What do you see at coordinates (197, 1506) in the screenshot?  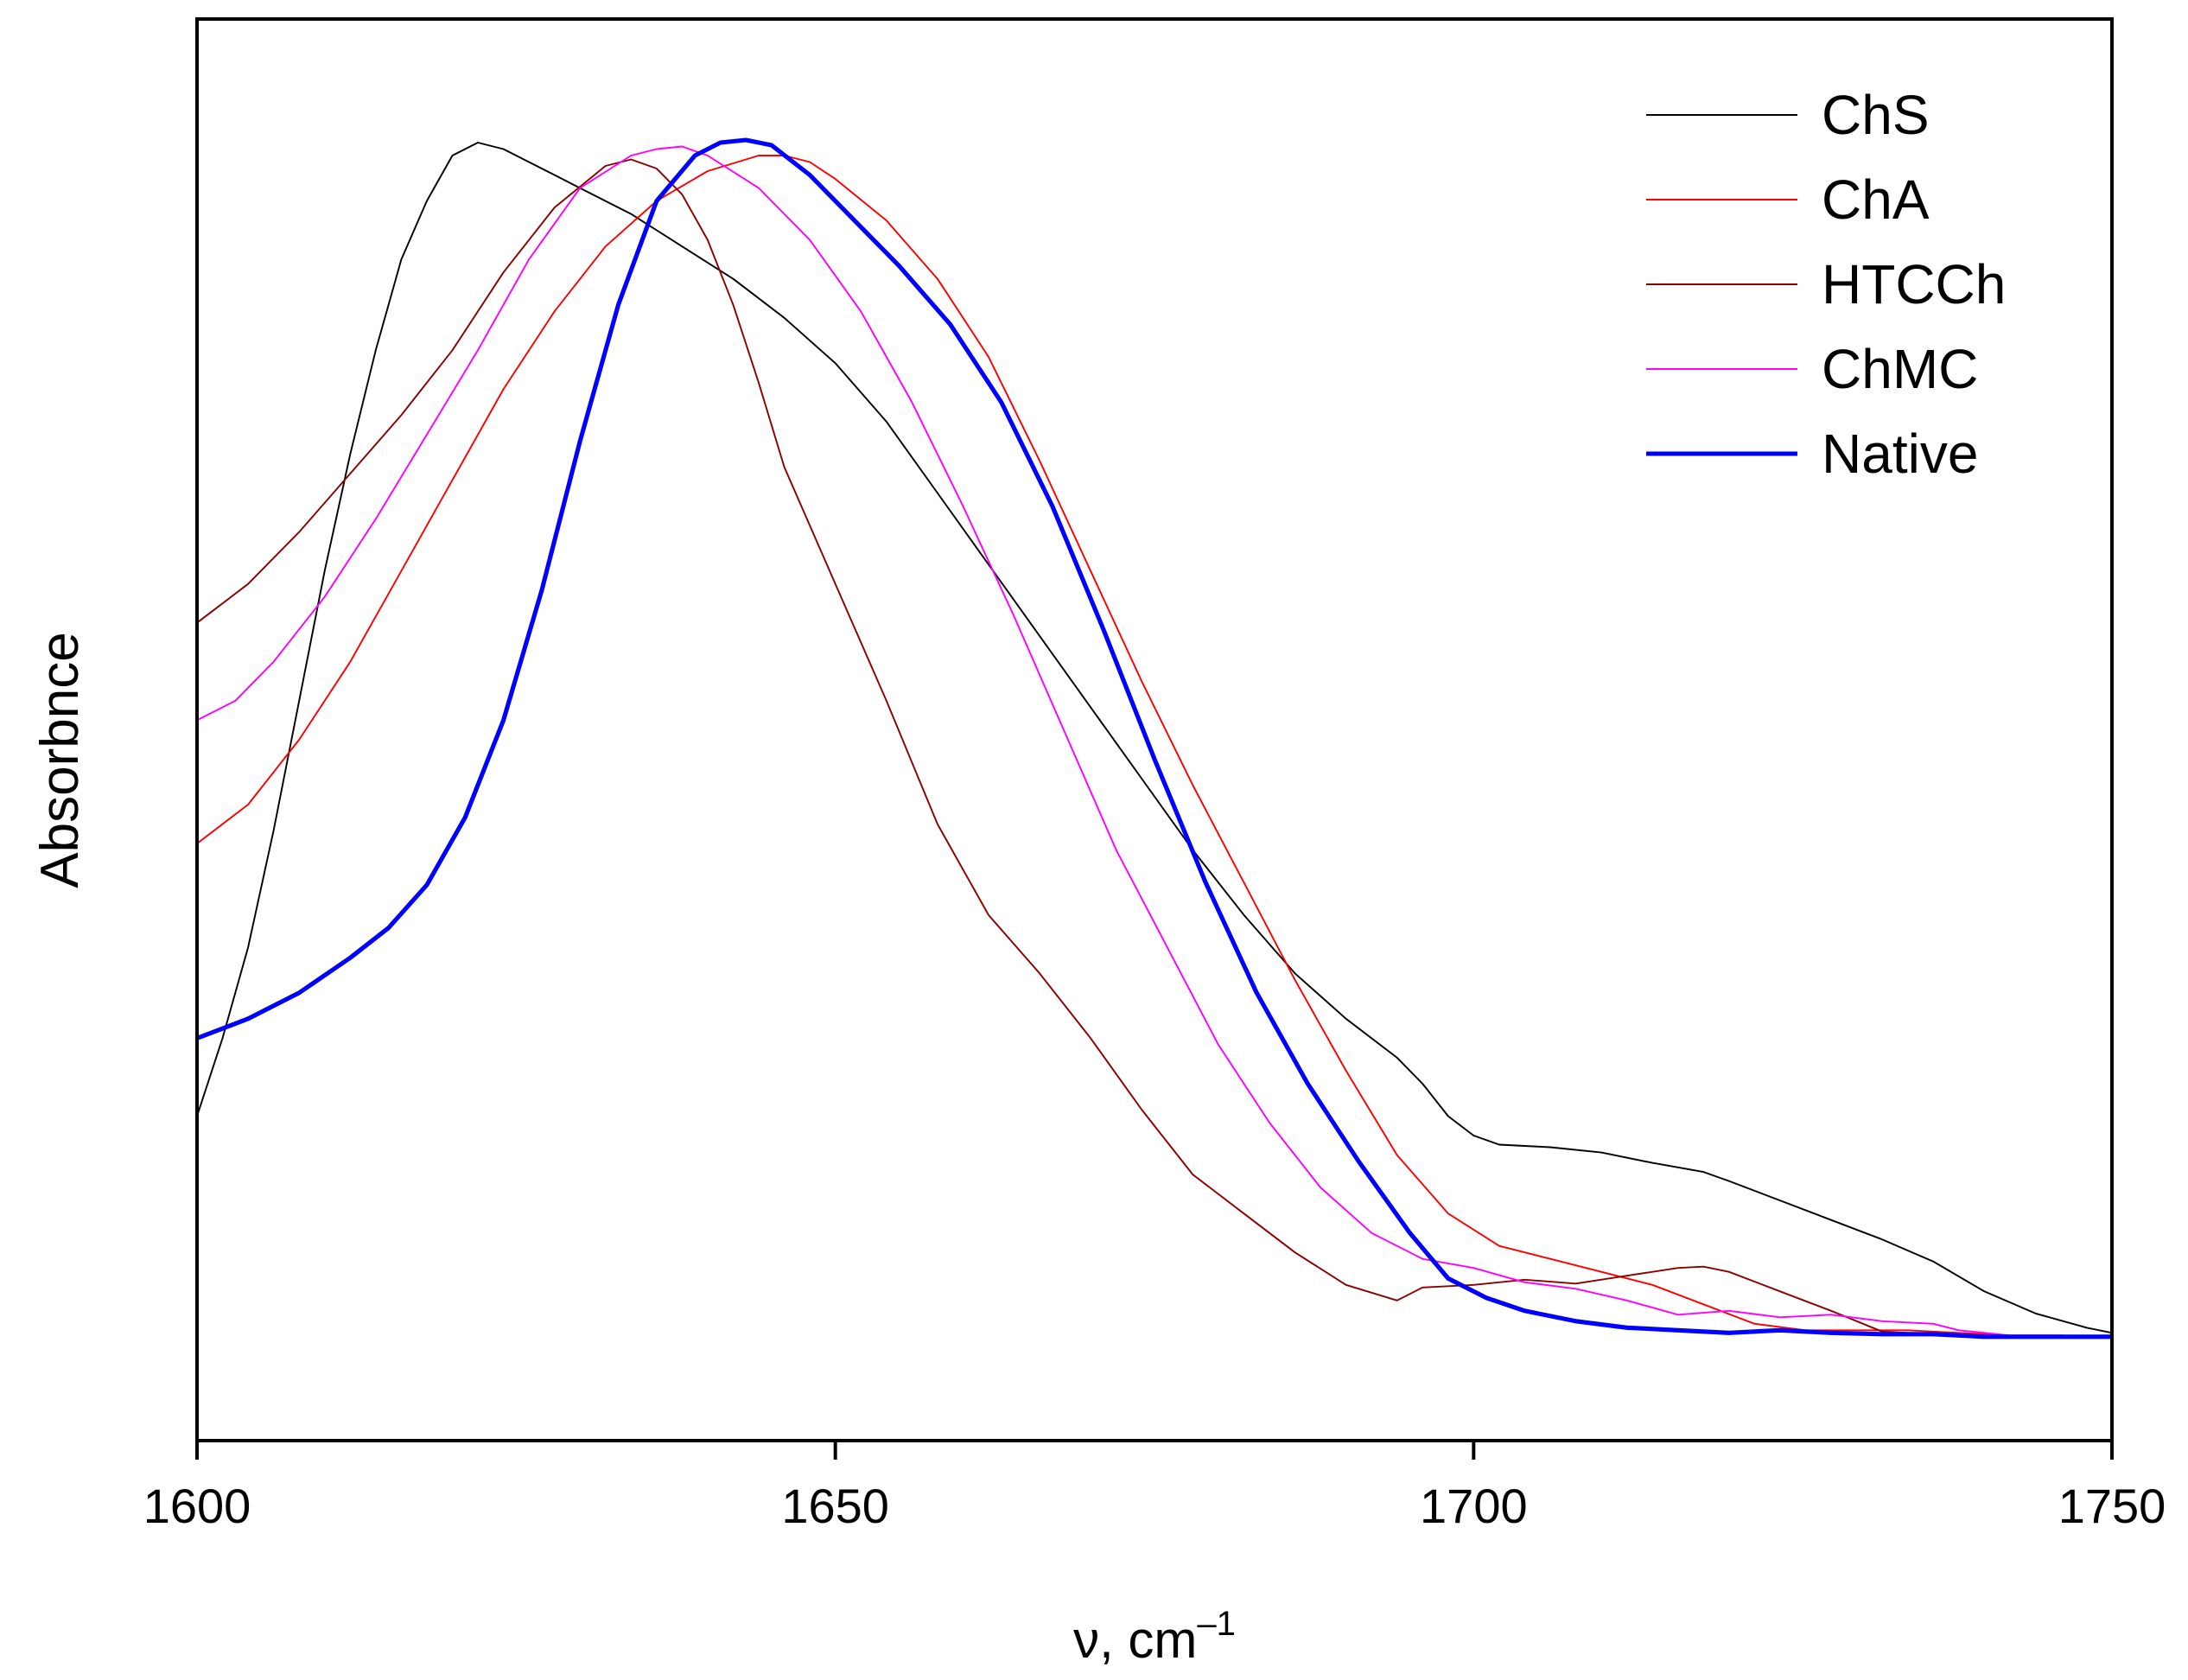 I see `x-tick-label: 1600` at bounding box center [197, 1506].